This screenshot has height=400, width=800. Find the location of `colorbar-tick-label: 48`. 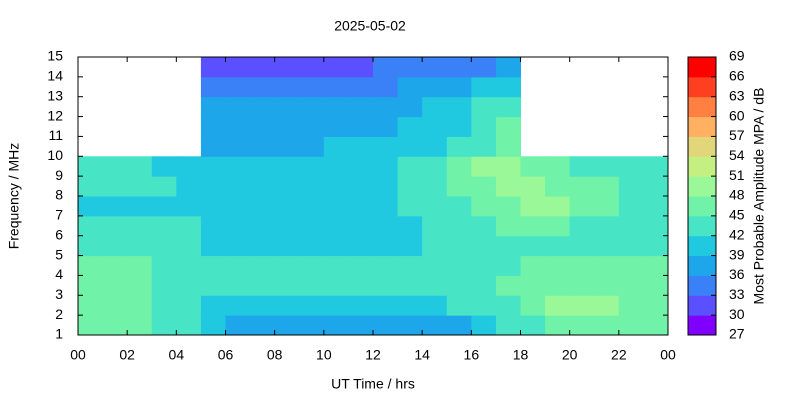

colorbar-tick-label: 48 is located at coordinates (737, 195).